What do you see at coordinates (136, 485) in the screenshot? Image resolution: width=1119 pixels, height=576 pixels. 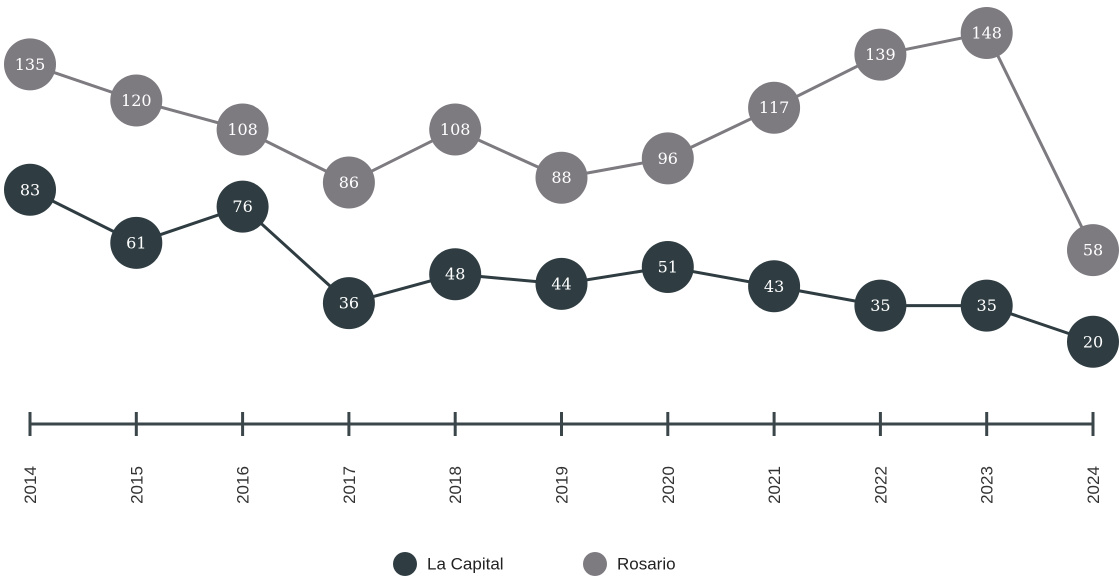 I see `x-tick-label: 2015` at bounding box center [136, 485].